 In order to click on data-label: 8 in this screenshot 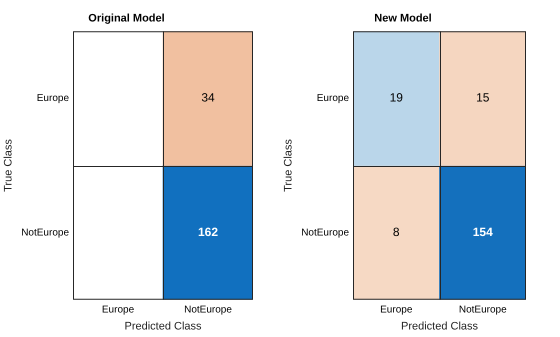, I will do `click(396, 231)`.